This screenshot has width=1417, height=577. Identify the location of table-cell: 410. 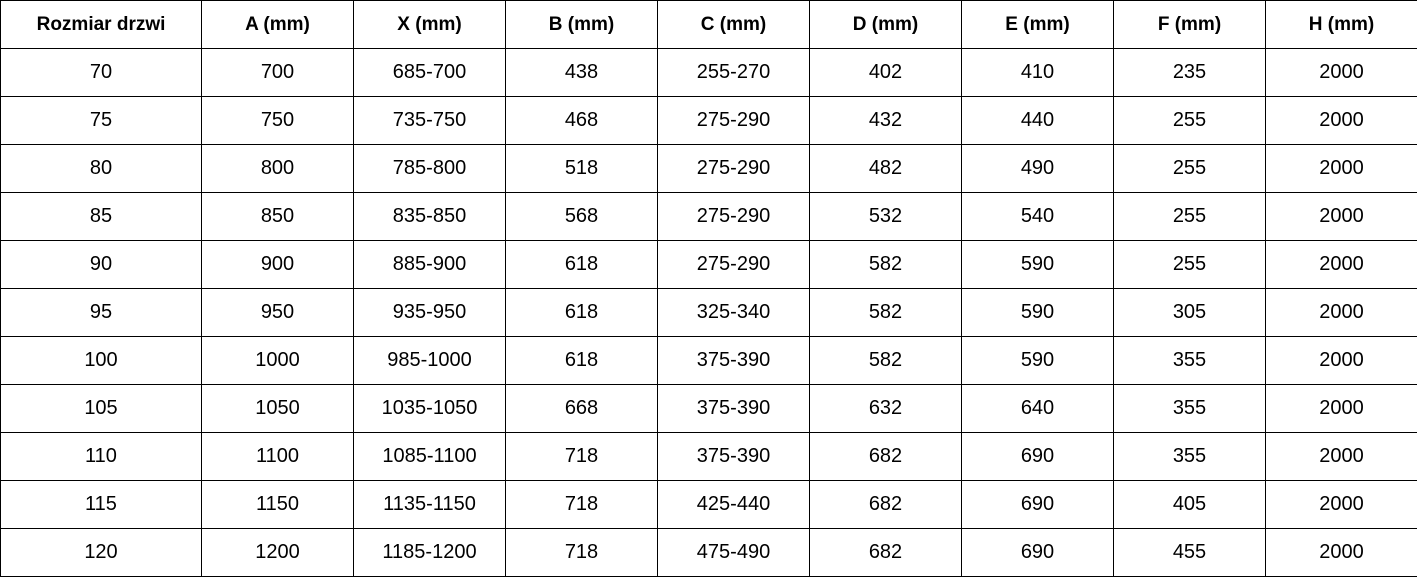
(1037, 72).